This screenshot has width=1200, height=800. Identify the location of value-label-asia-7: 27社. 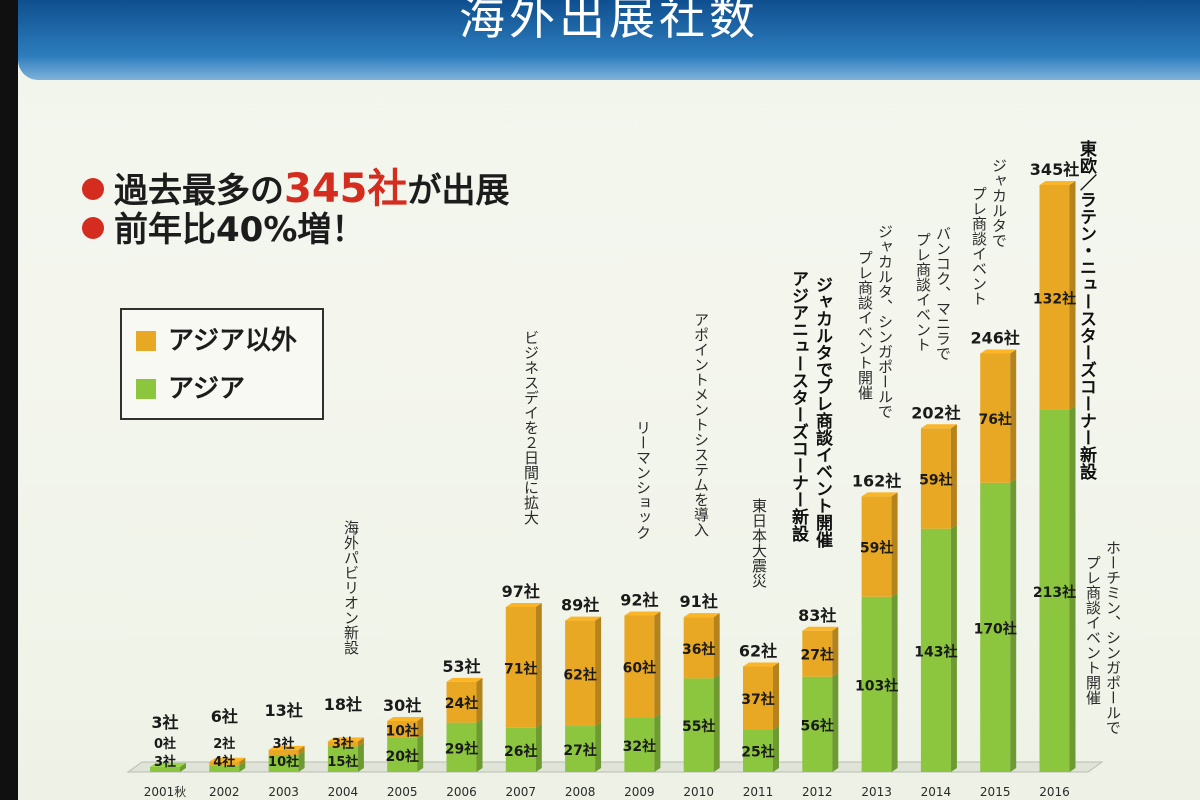
(579, 750).